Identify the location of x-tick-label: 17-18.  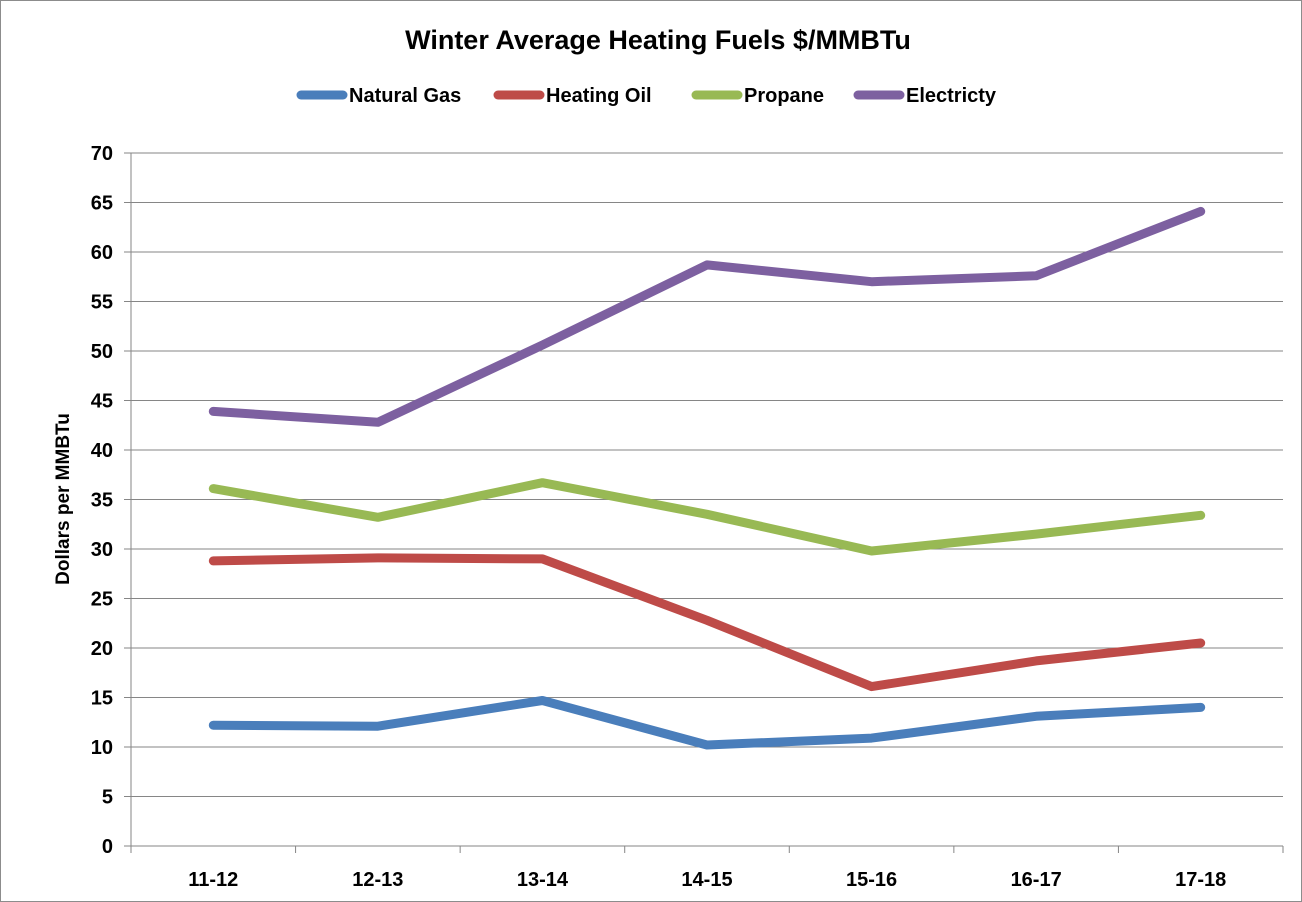
(1200, 880).